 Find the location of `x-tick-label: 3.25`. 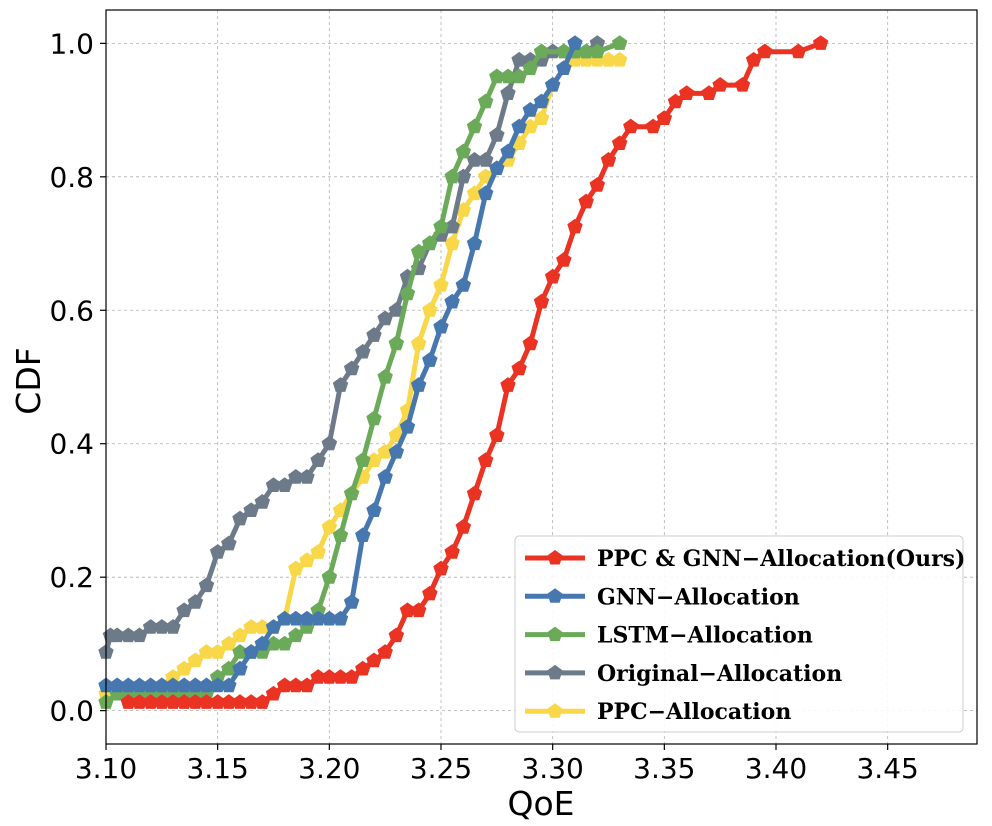

x-tick-label: 3.25 is located at coordinates (441, 768).